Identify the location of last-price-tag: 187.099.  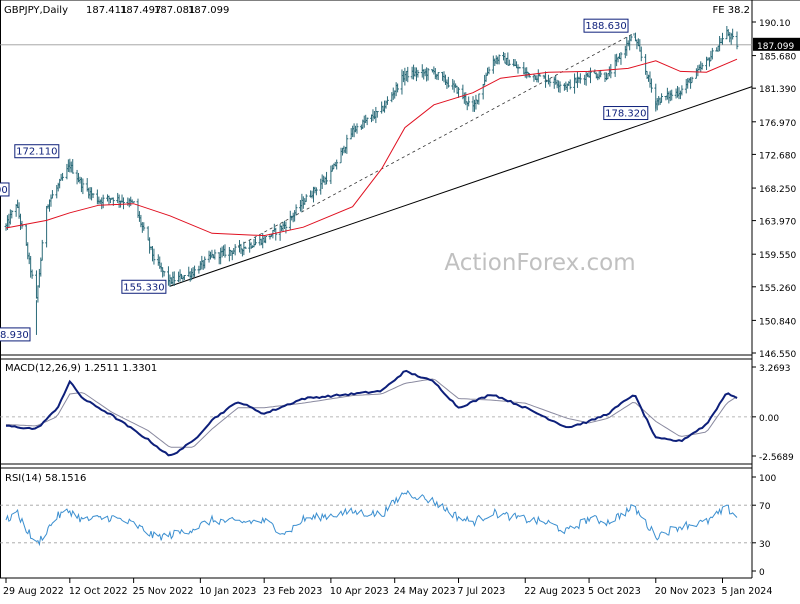
(776, 44).